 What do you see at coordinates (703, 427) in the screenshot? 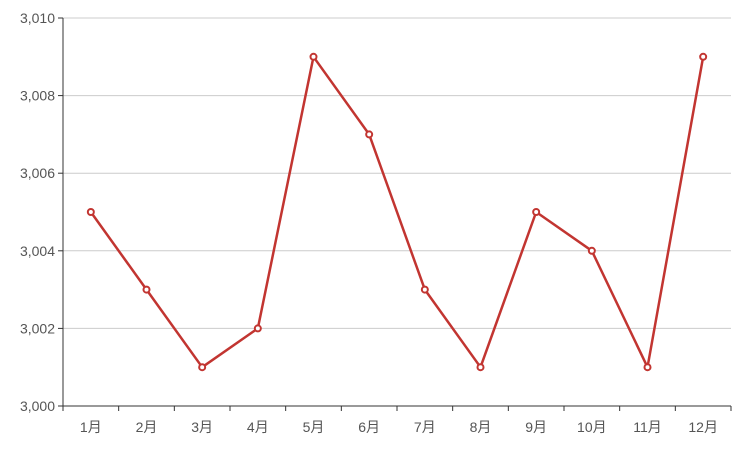
I see `x-tick-label: 12月` at bounding box center [703, 427].